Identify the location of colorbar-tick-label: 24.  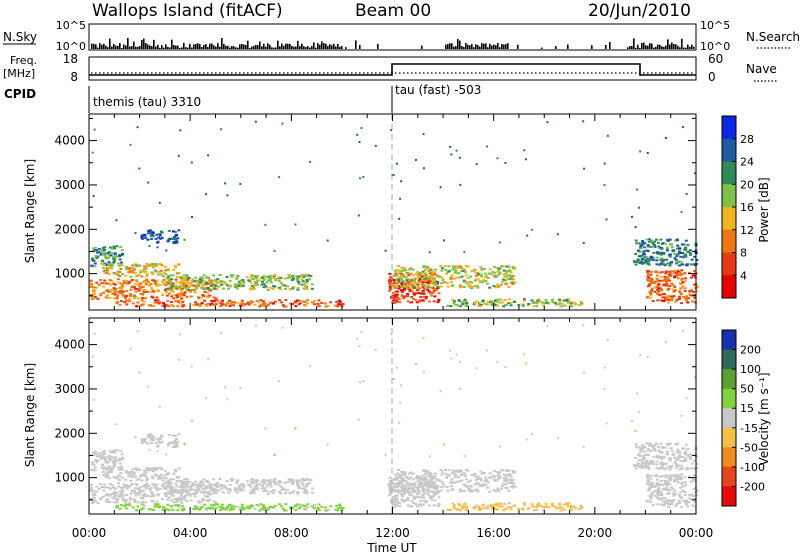
(747, 162).